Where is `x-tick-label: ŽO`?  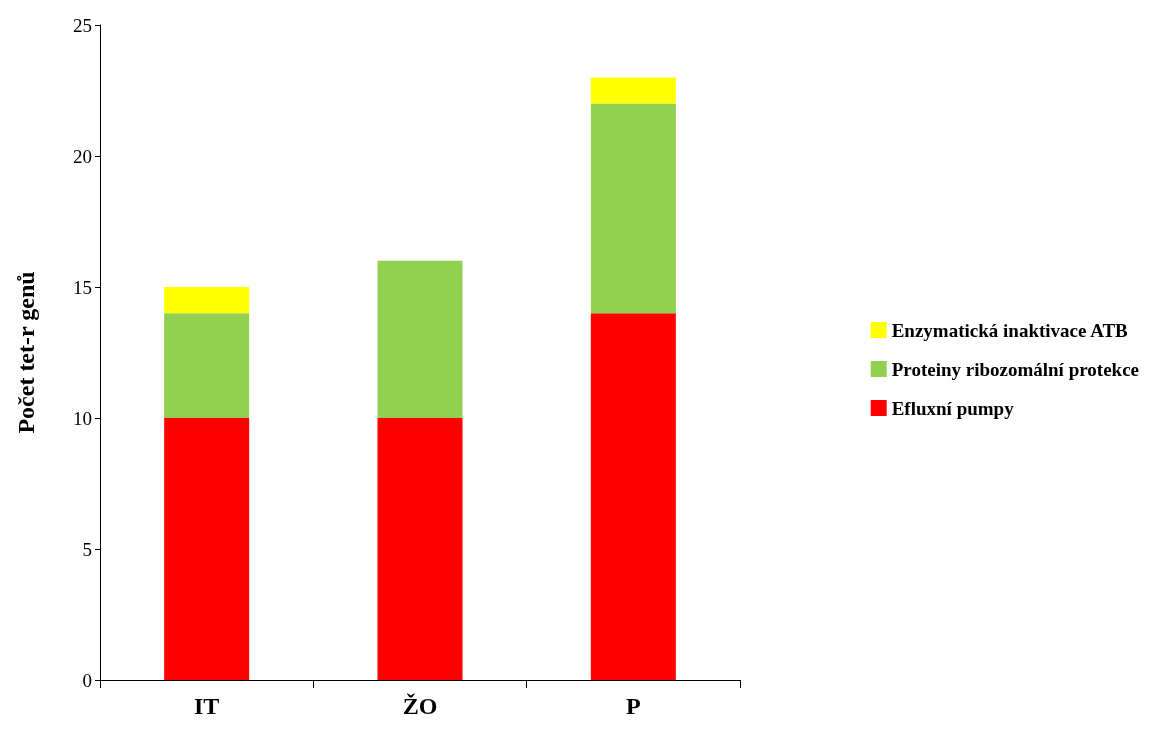
x-tick-label: ŽO is located at coordinates (420, 706).